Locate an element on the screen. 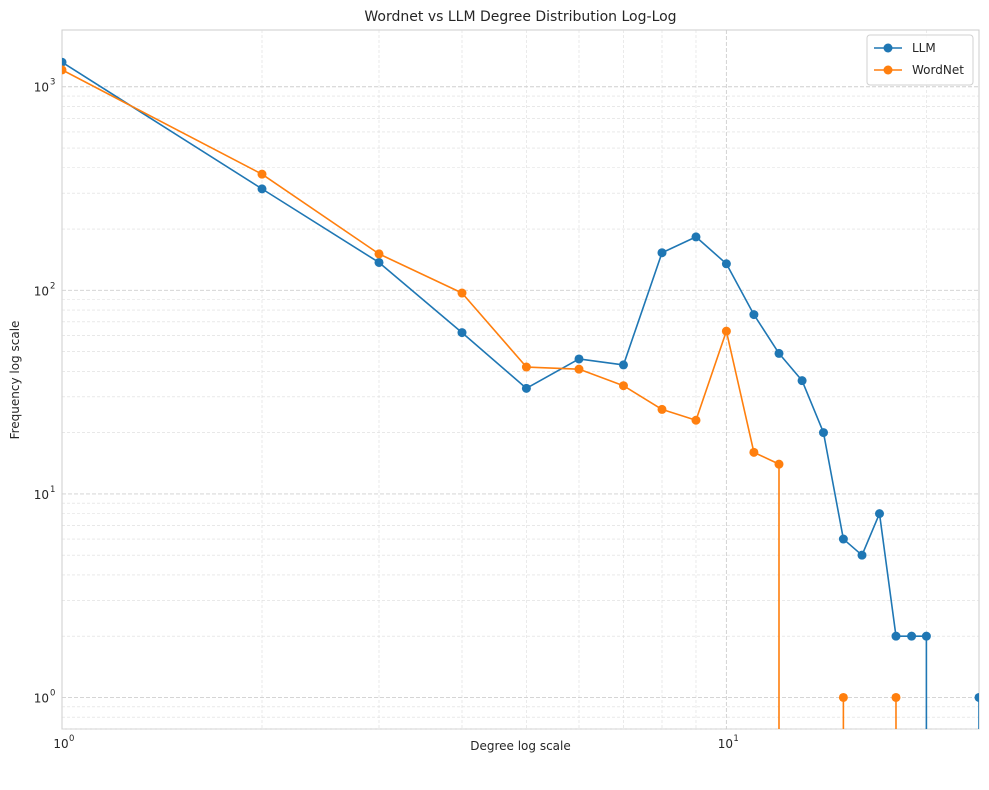 Image resolution: width=989 pixels, height=790 pixels. legend-label-llm: LLM is located at coordinates (924, 48).